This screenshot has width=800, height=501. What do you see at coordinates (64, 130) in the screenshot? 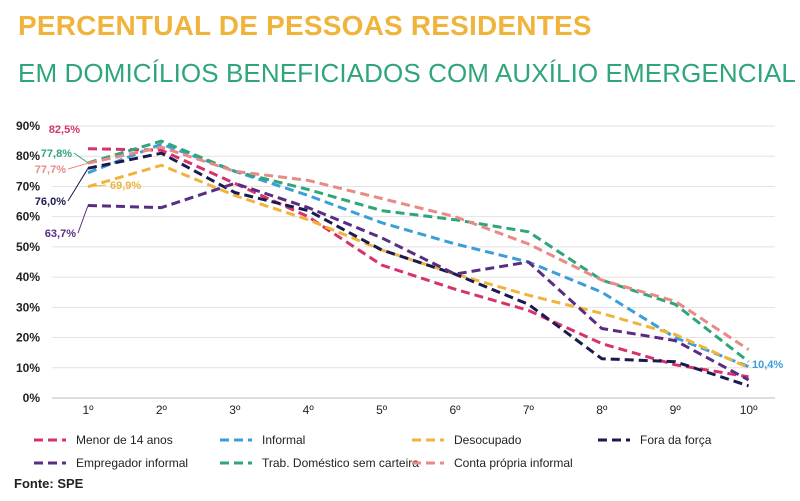
I see `data-label: 82,5%` at bounding box center [64, 130].